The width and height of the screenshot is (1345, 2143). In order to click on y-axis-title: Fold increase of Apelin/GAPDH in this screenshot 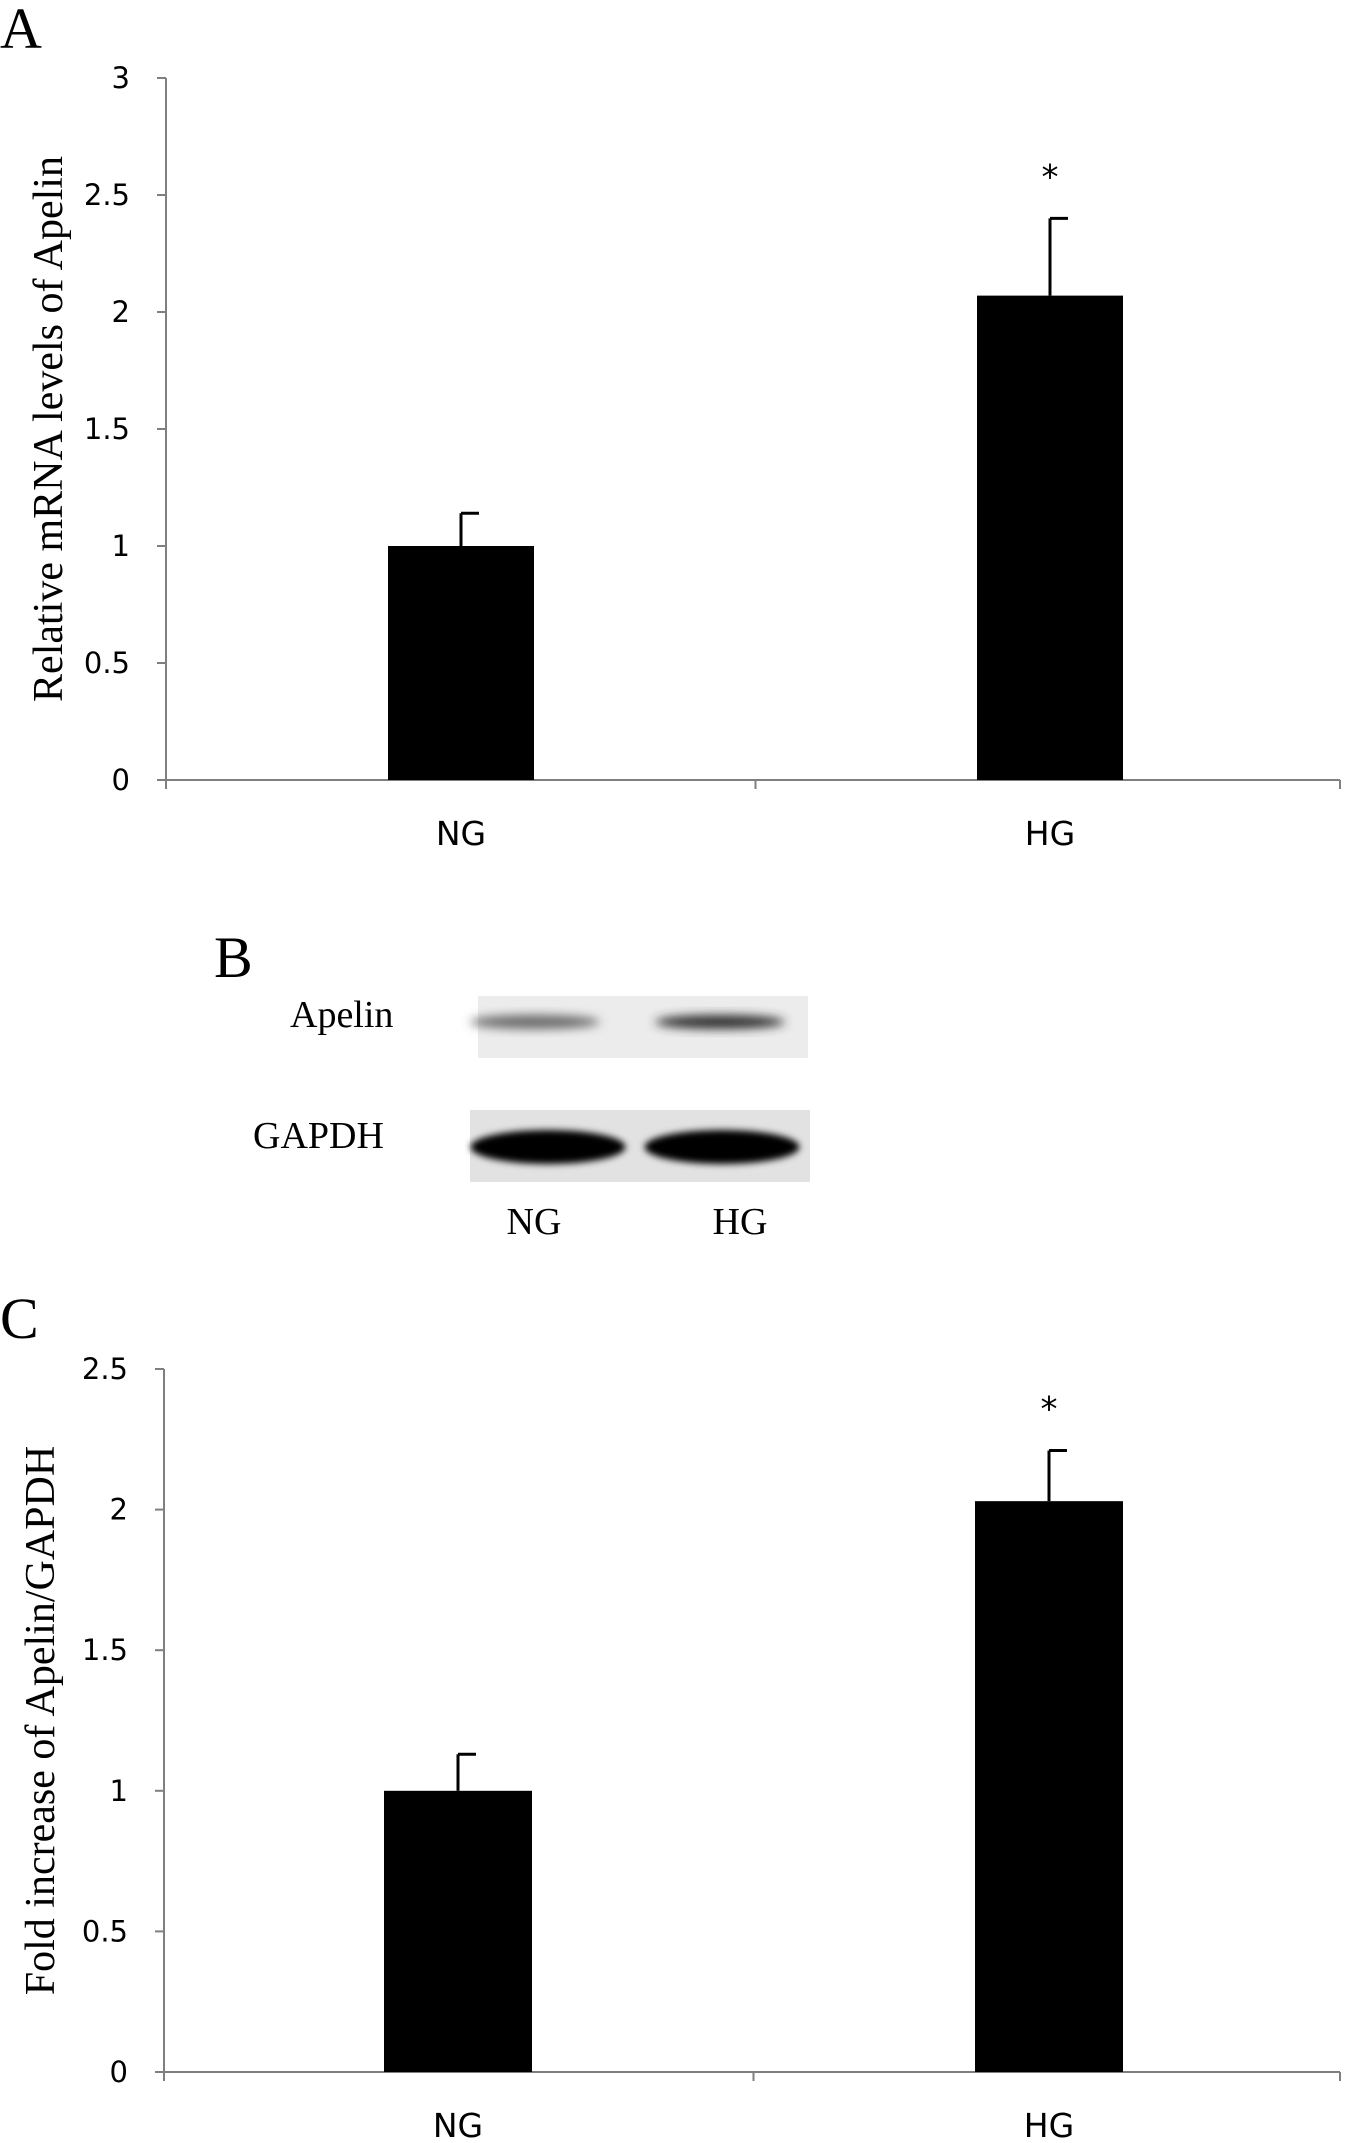, I will do `click(41, 1720)`.